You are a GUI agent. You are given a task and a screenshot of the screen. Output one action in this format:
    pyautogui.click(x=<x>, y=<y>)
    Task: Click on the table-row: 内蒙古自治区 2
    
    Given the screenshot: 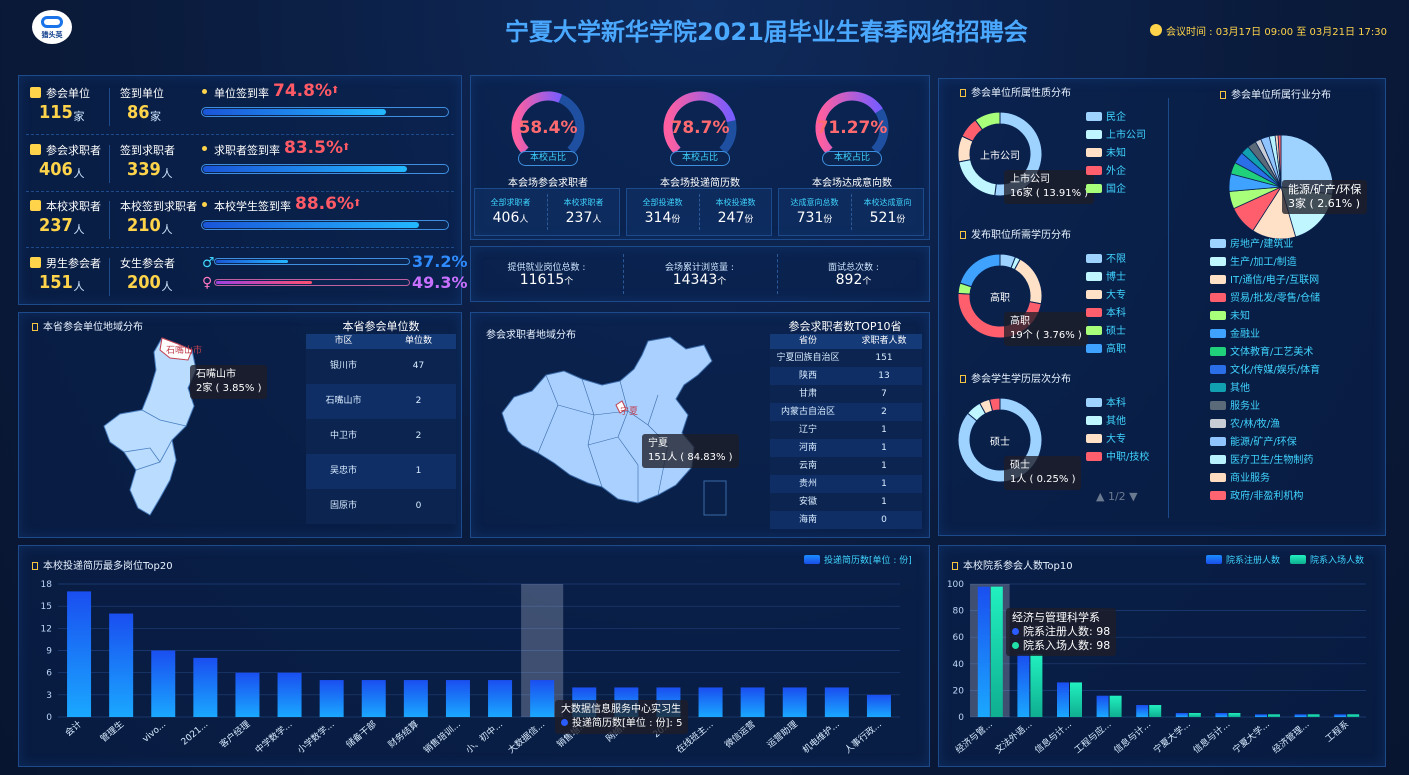 What is the action you would take?
    pyautogui.click(x=846, y=412)
    